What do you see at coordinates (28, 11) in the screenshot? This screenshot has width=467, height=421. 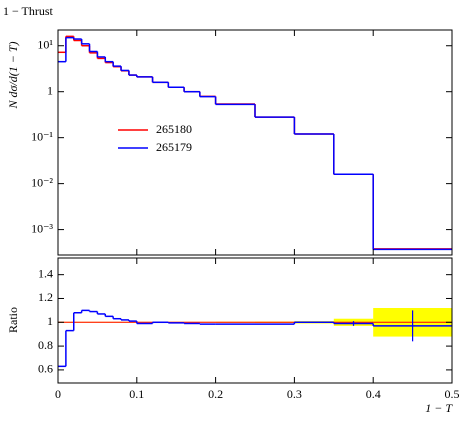 I see `chart-title: 1 − Thrust` at bounding box center [28, 11].